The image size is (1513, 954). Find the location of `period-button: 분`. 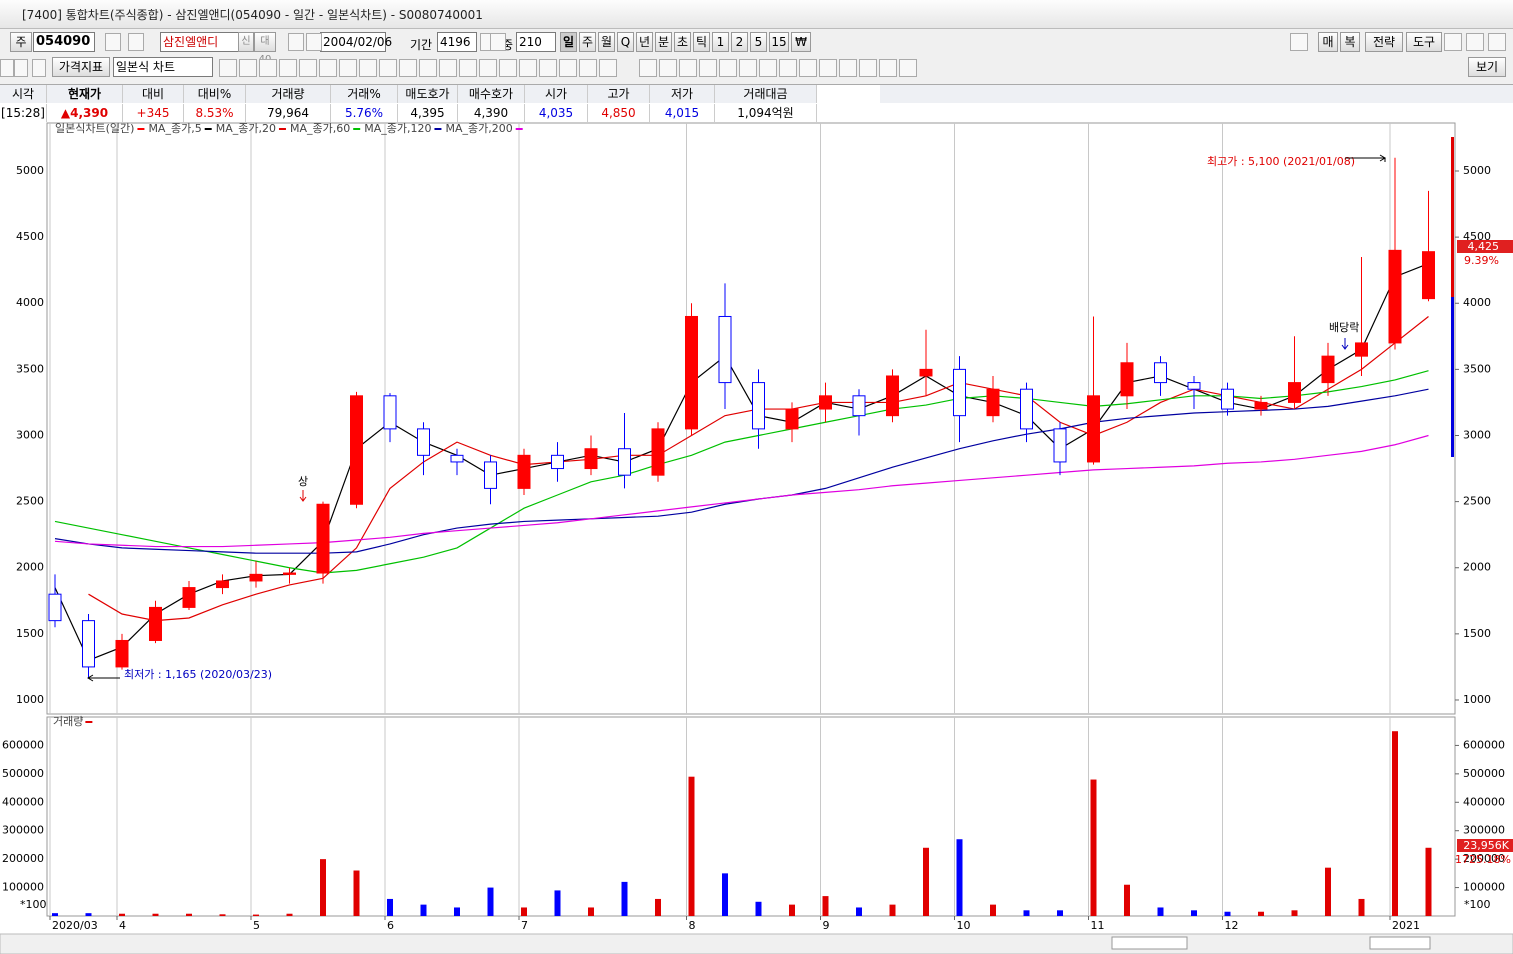

period-button: 분 is located at coordinates (663, 42).